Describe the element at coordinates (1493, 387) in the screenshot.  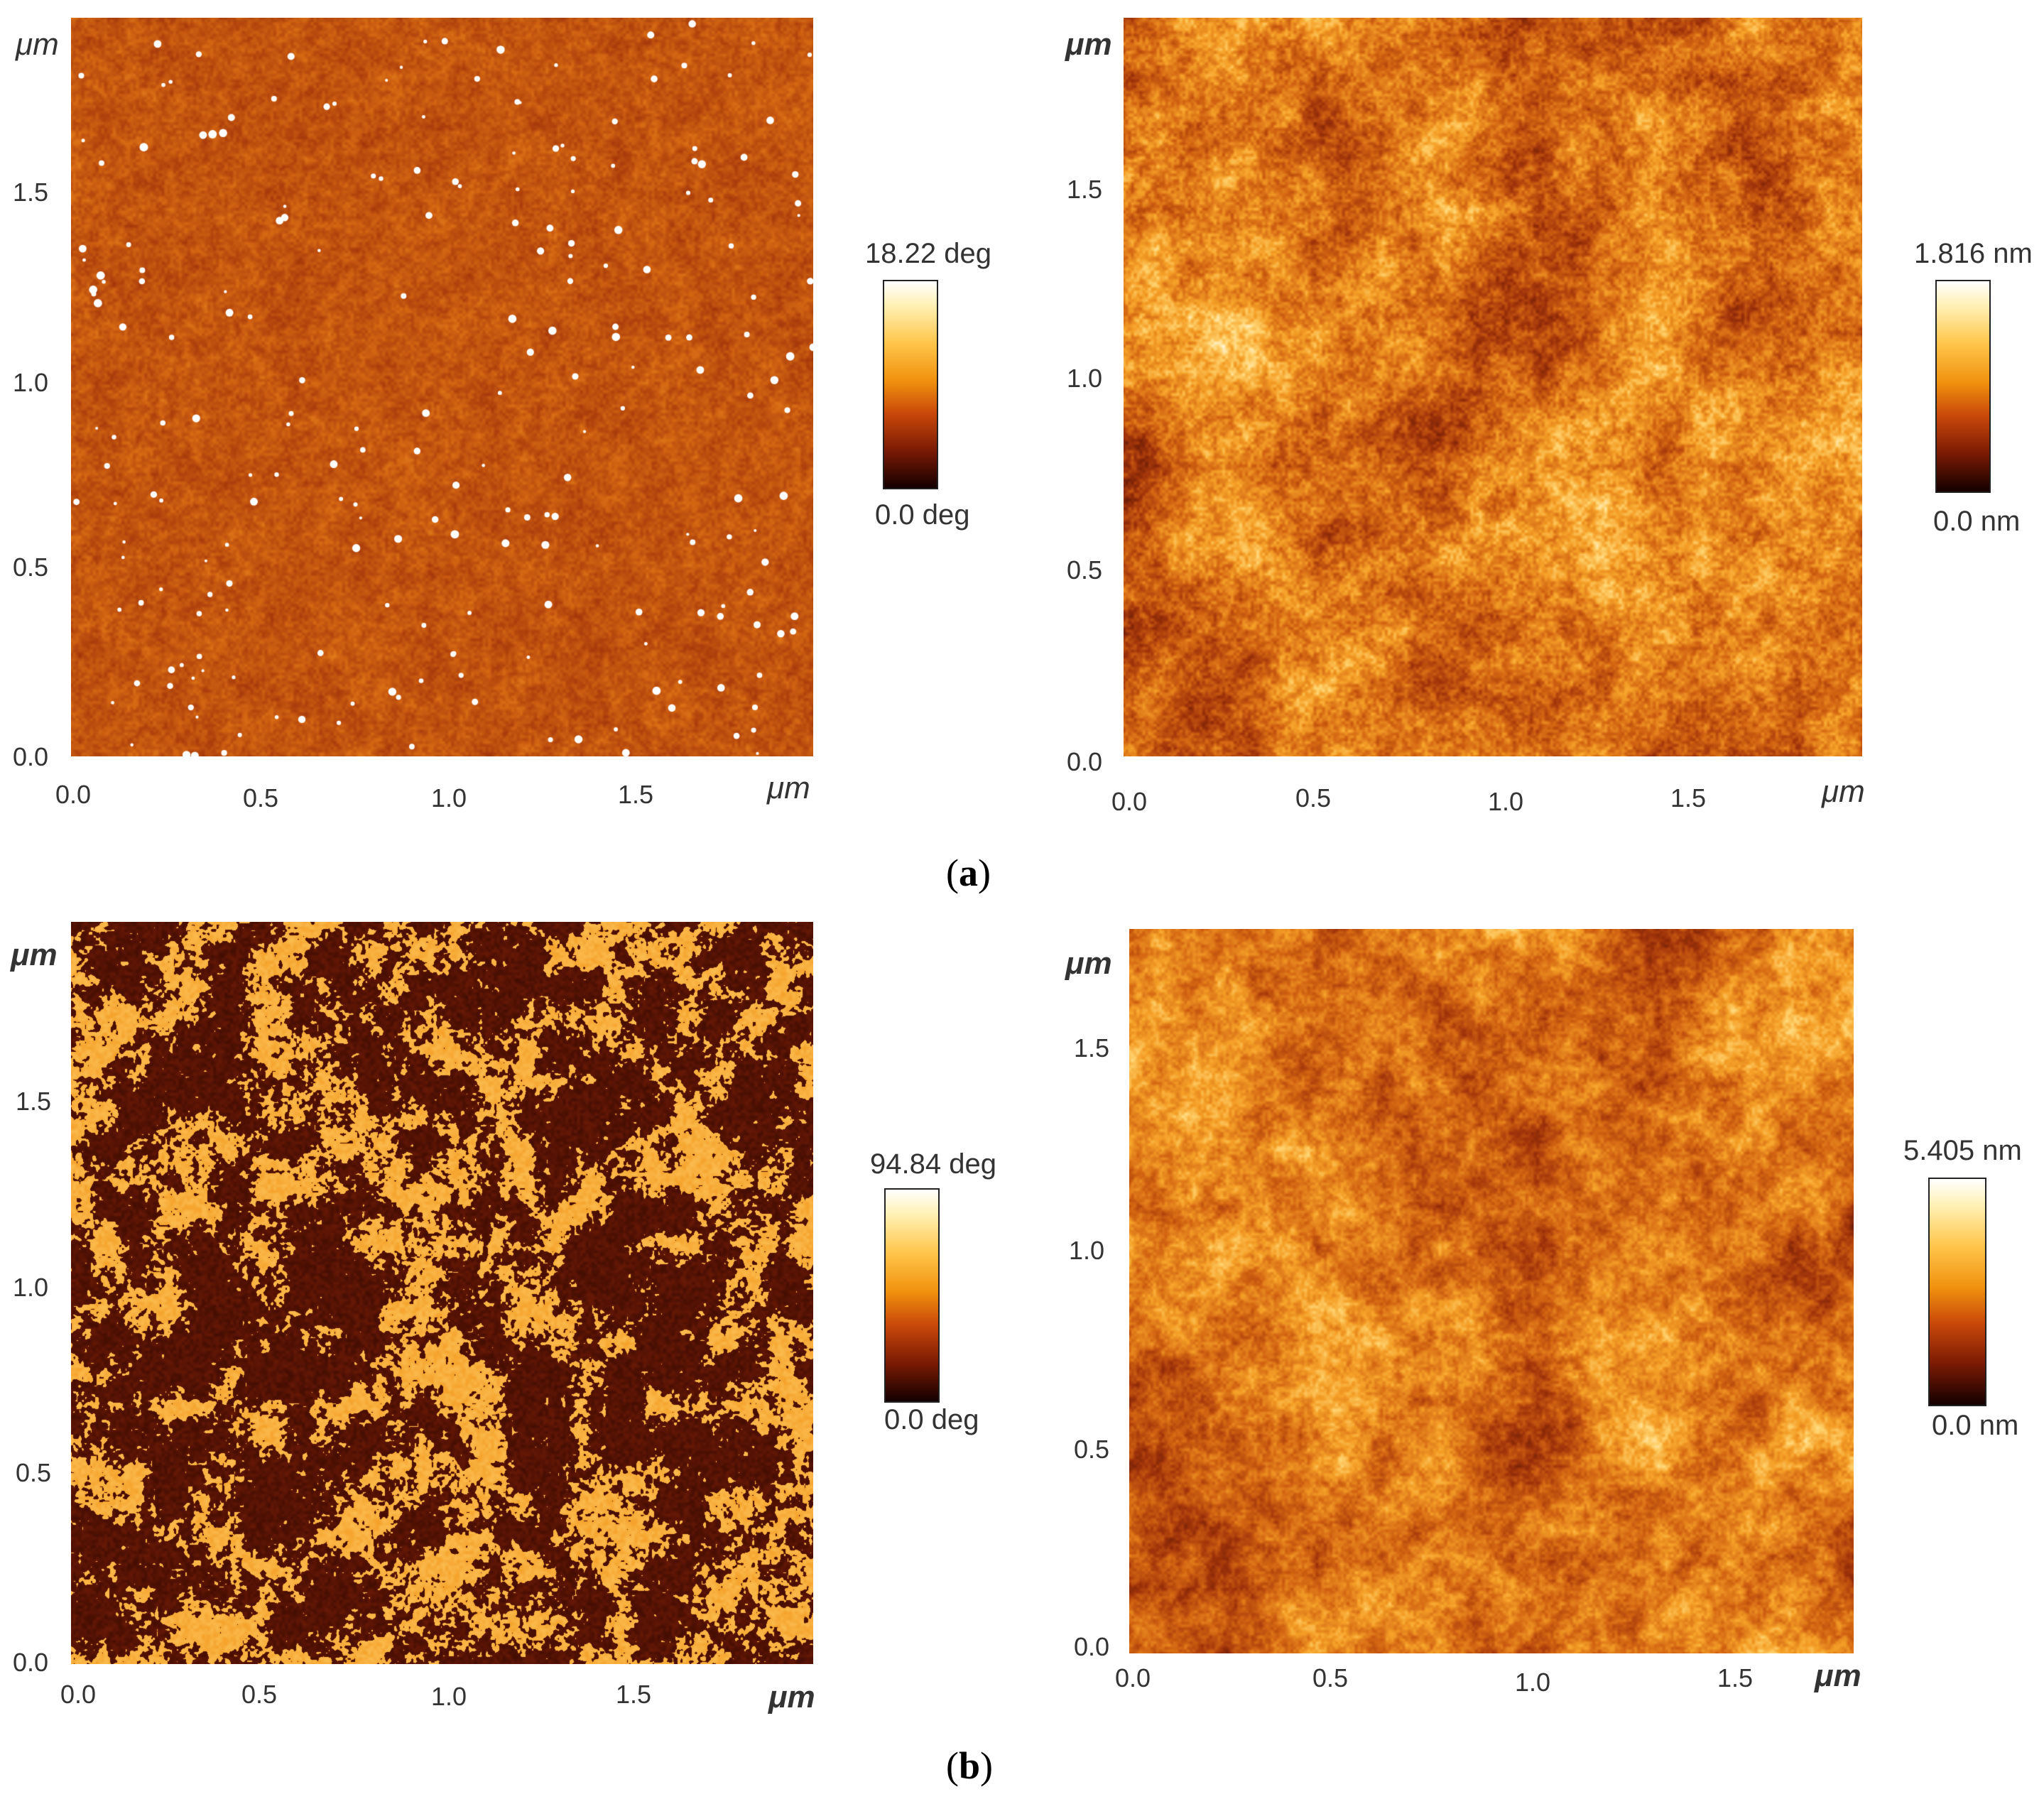
I see `afm-image-a-height` at that location.